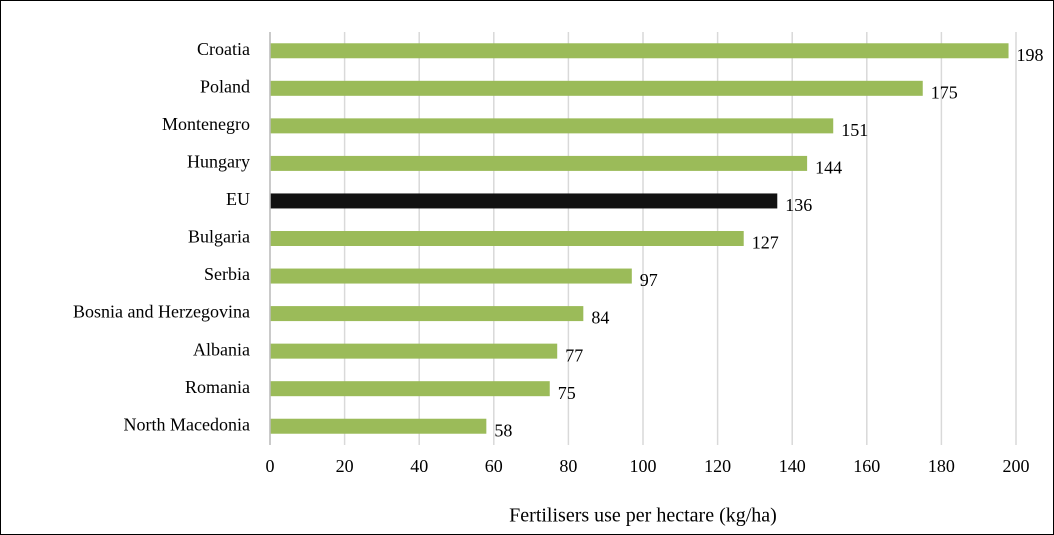  Describe the element at coordinates (227, 274) in the screenshot. I see `y-tick-label: Serbia` at that location.